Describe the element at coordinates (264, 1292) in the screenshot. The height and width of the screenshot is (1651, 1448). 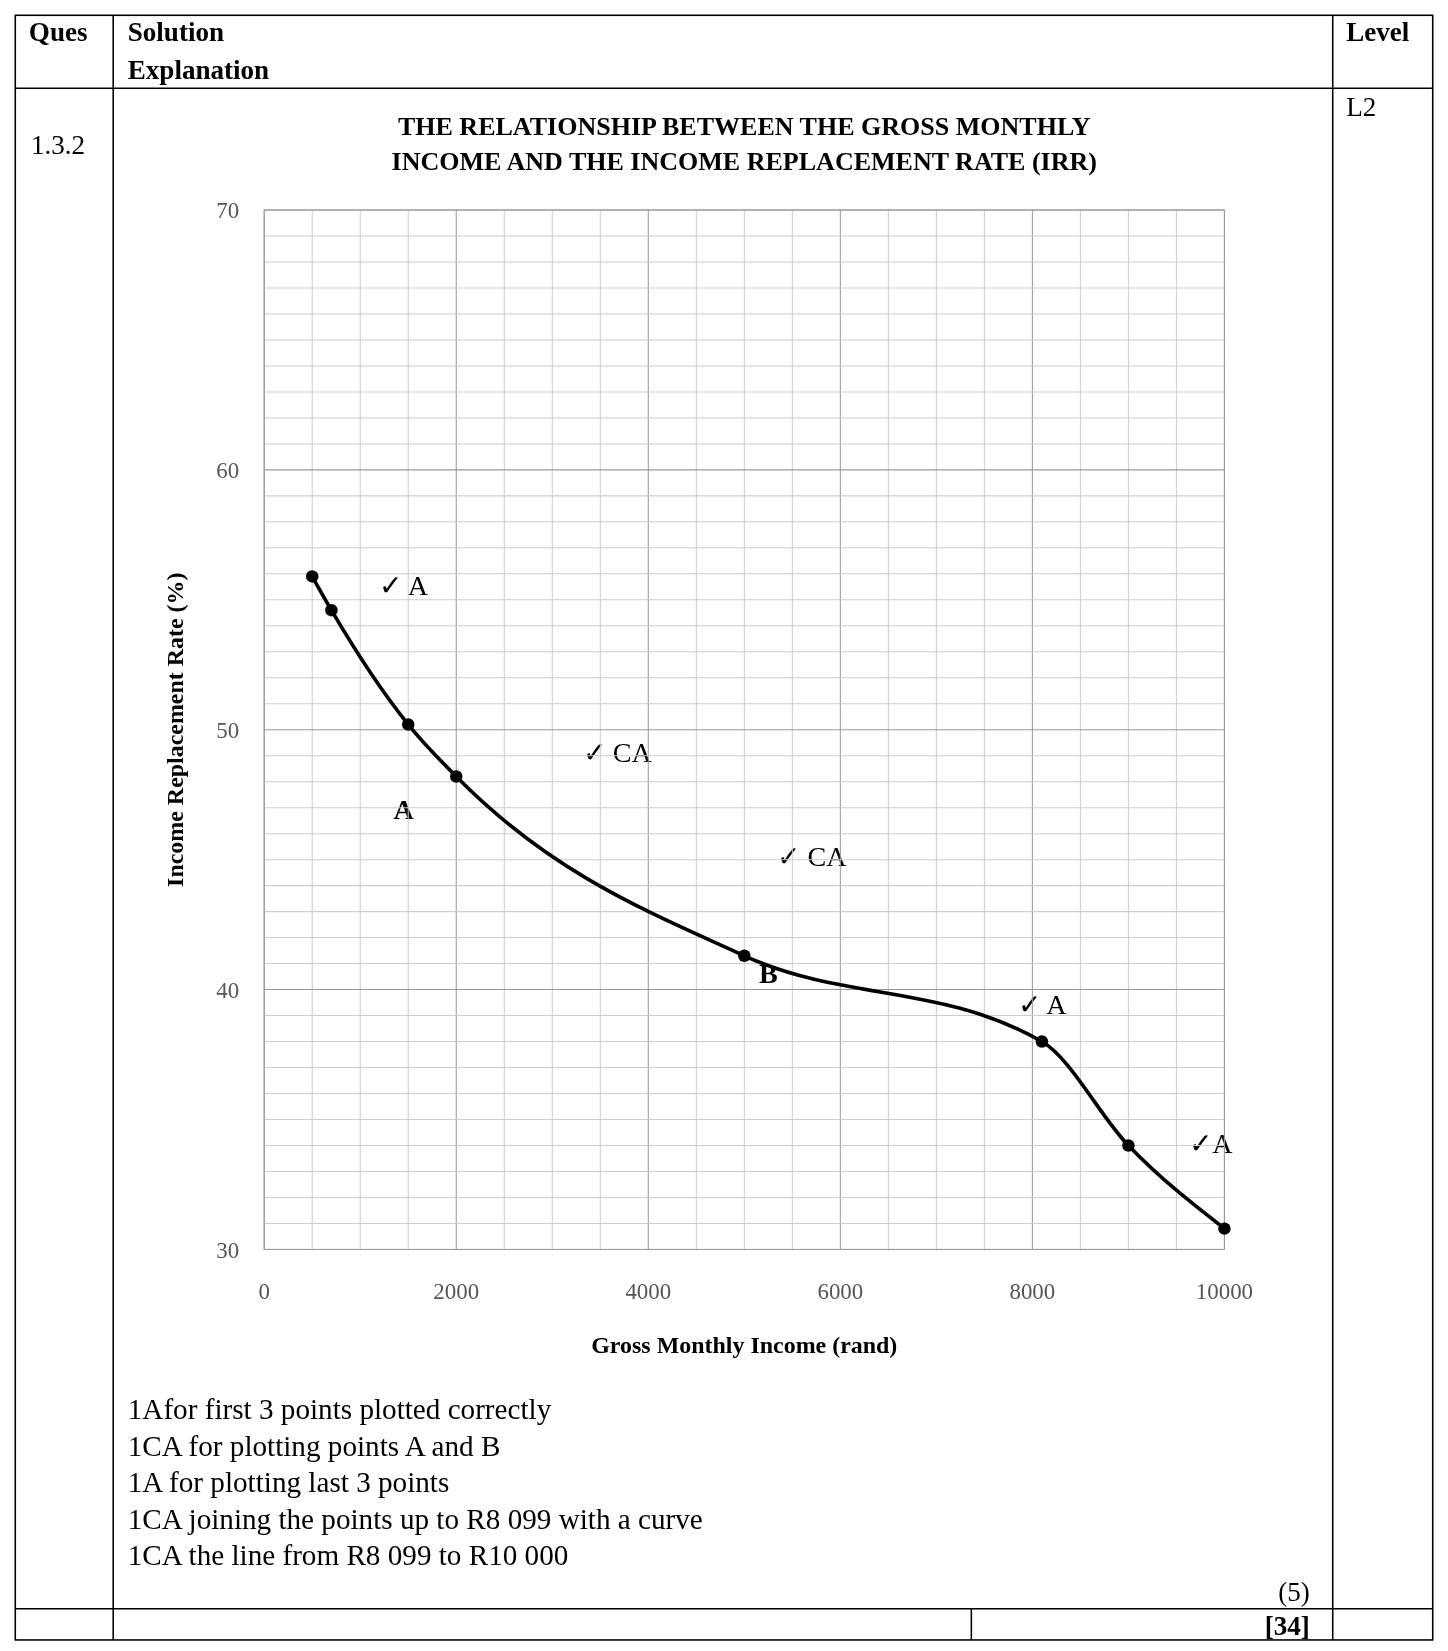
I see `x-tick-label: 0` at that location.